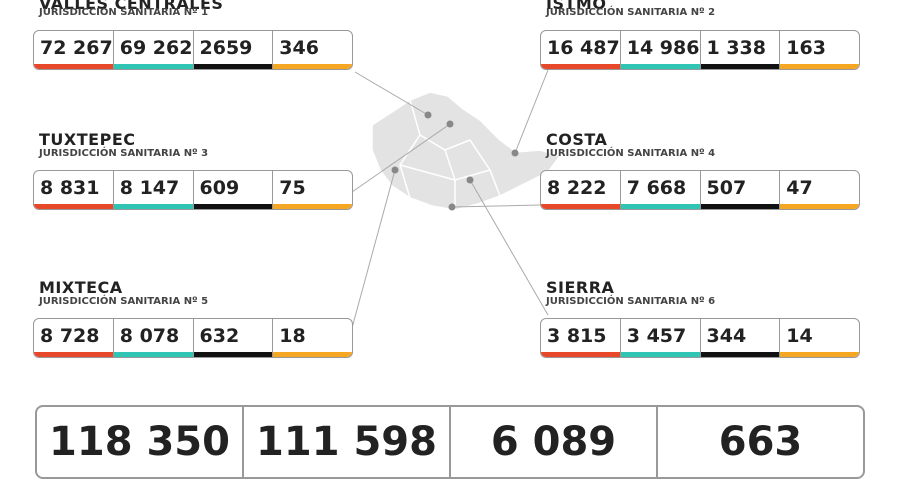 This screenshot has width=900, height=479. I want to click on map, so click(456, 199).